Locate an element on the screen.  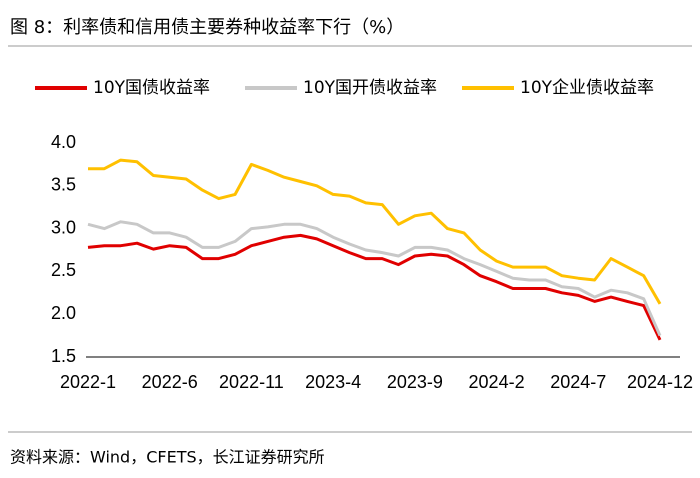
source-note: 资料来源：Wind，CFETS，长江证券研究所 is located at coordinates (167, 457).